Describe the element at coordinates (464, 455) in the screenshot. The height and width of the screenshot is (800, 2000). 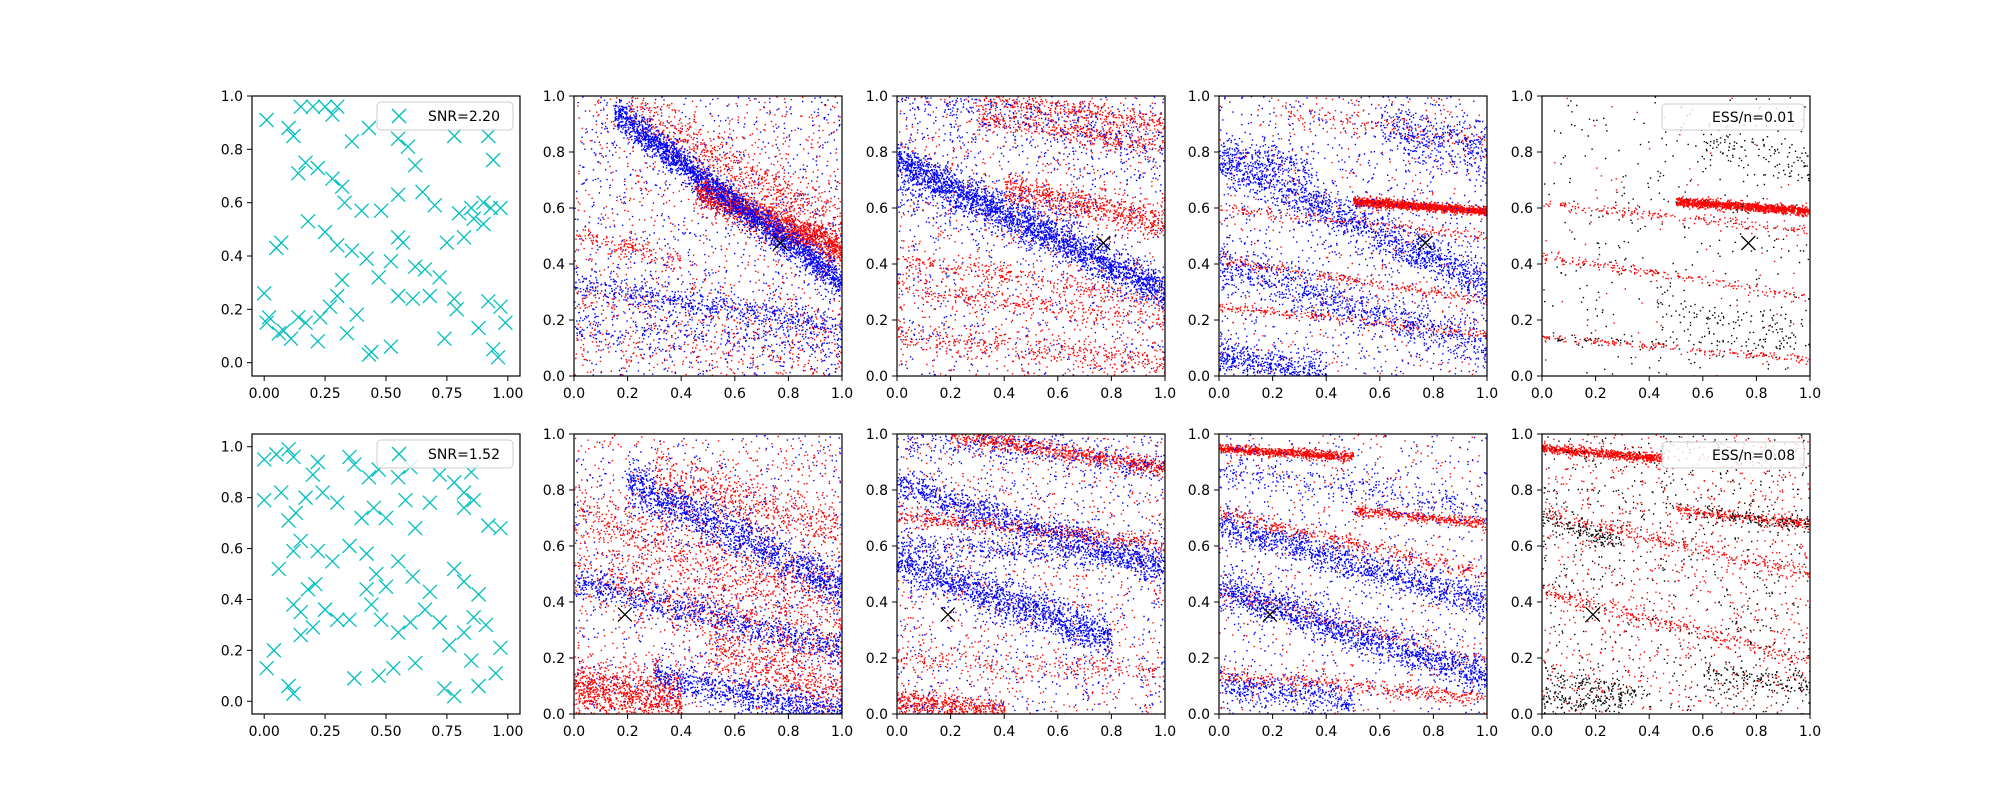
I see `legend-label: SNR=1.52` at that location.